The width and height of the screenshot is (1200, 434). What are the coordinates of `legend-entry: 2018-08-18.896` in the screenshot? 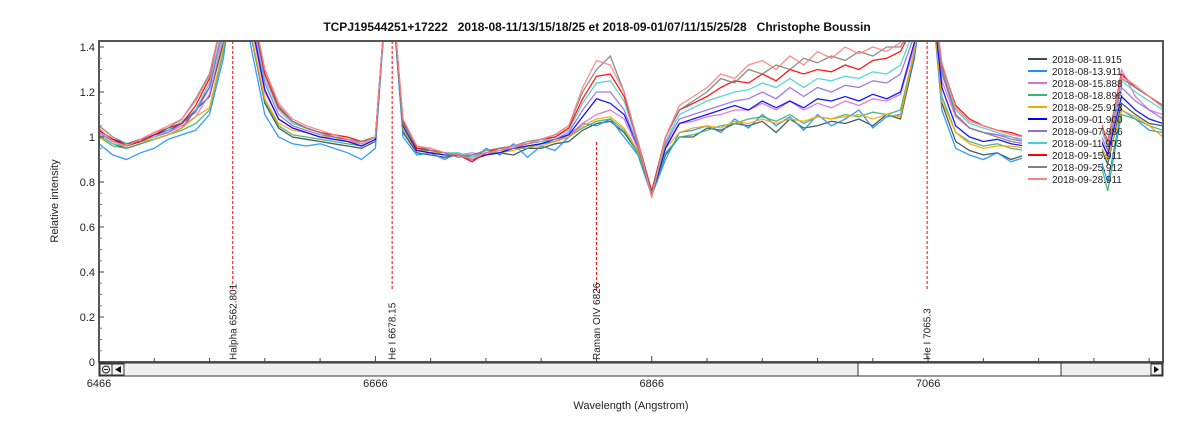 It's located at (1087, 96).